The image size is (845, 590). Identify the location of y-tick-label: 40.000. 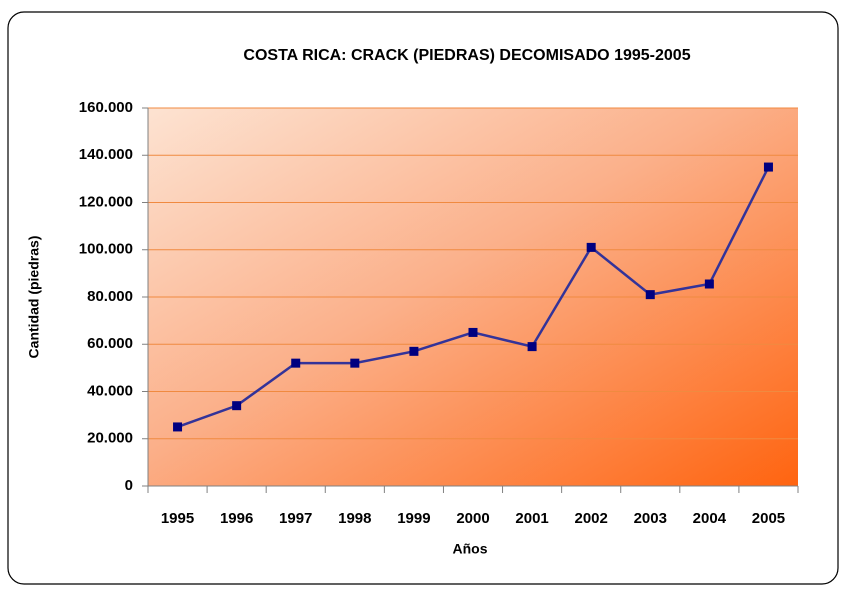
(110, 390).